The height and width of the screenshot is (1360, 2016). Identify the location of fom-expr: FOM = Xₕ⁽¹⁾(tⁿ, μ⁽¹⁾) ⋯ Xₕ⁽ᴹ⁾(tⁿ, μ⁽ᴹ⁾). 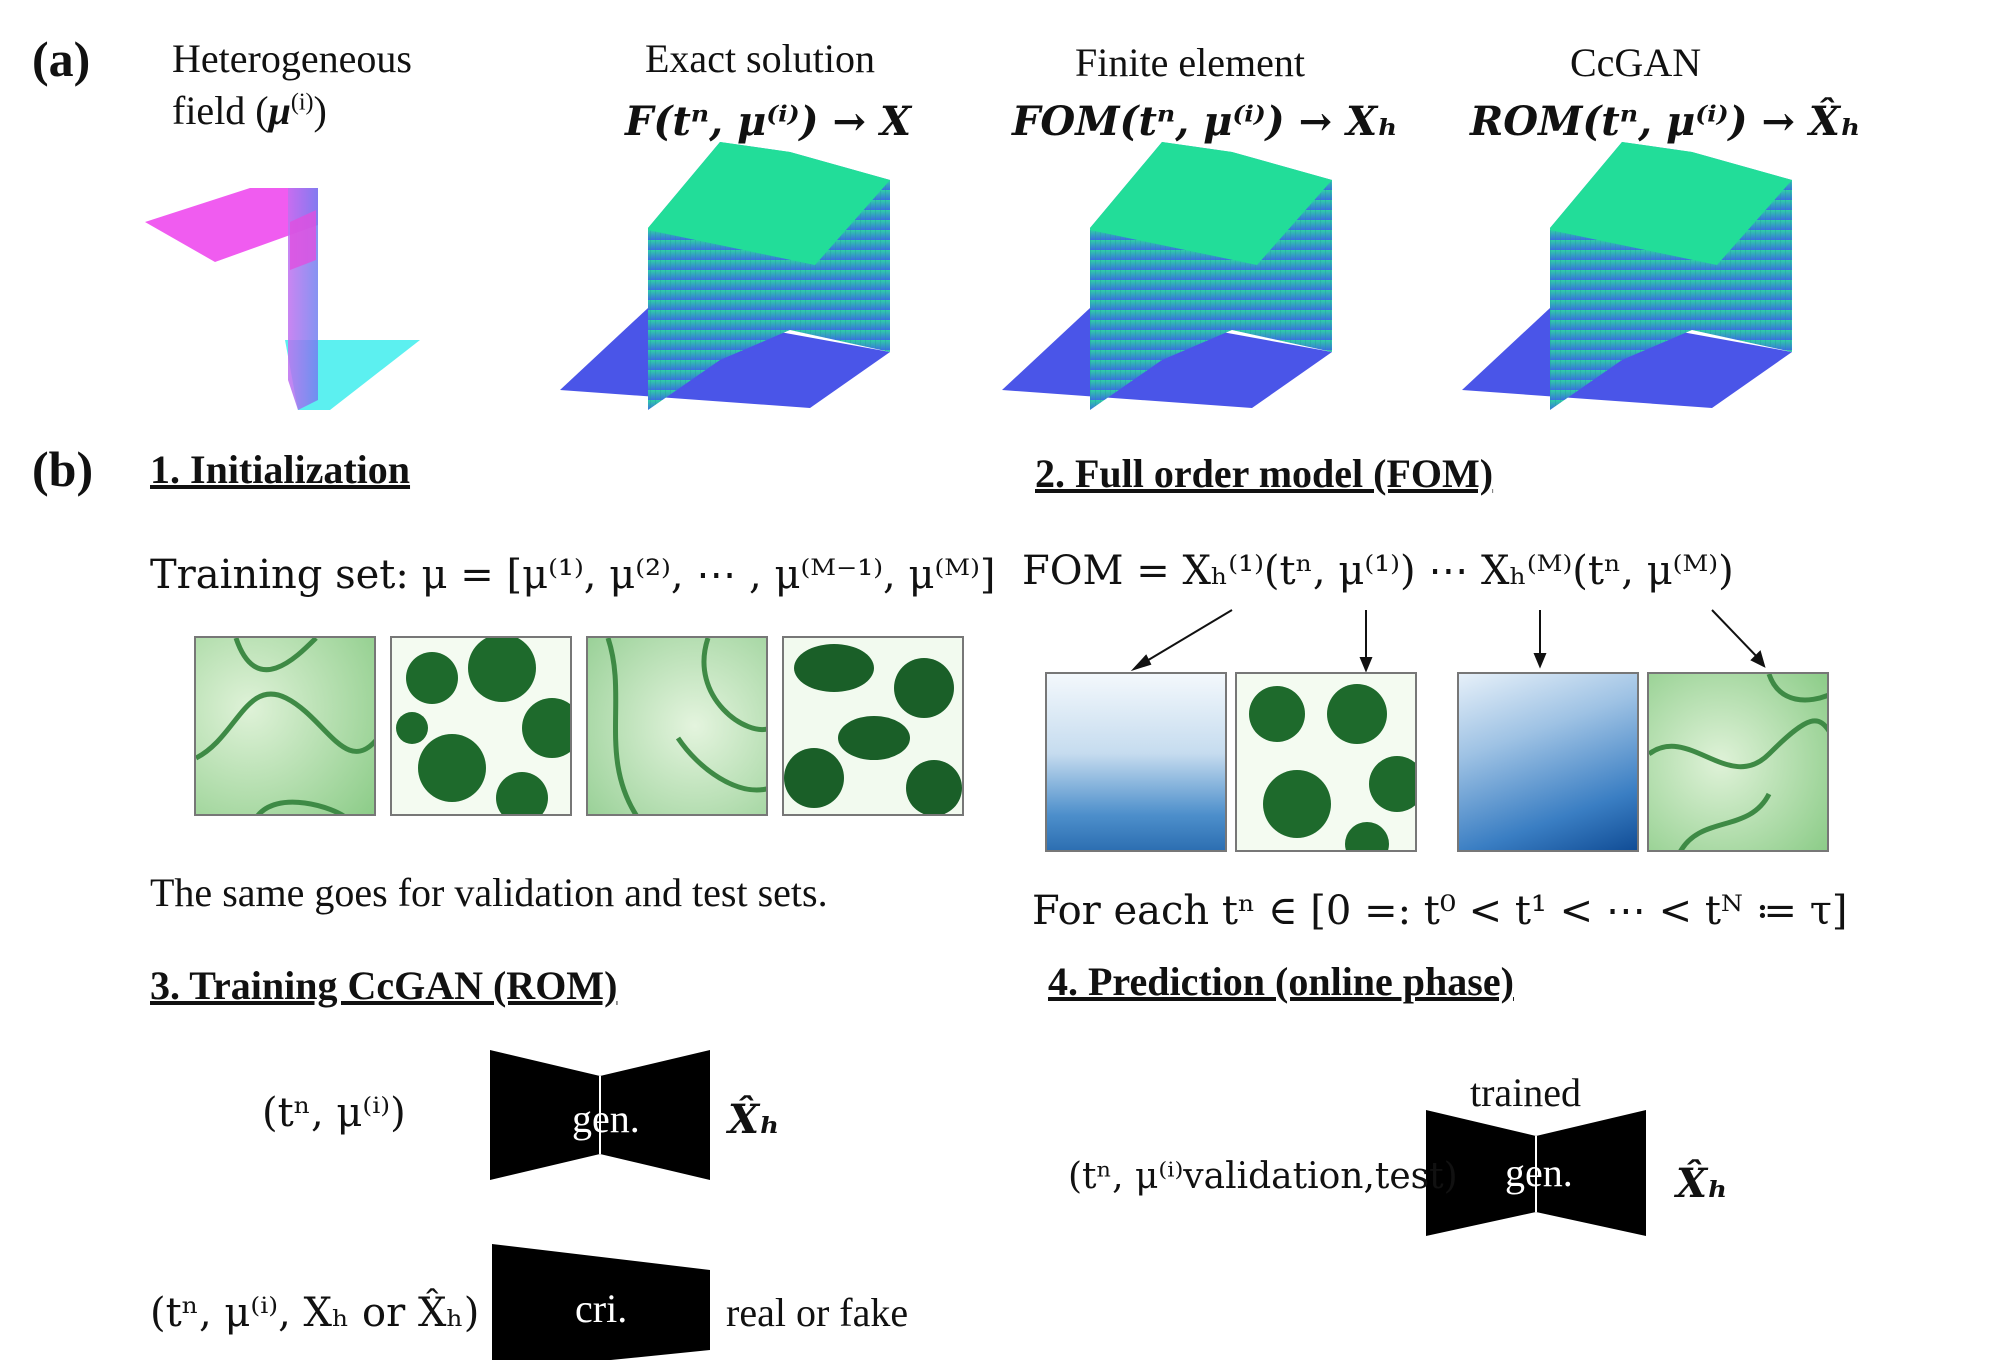
(1378, 571).